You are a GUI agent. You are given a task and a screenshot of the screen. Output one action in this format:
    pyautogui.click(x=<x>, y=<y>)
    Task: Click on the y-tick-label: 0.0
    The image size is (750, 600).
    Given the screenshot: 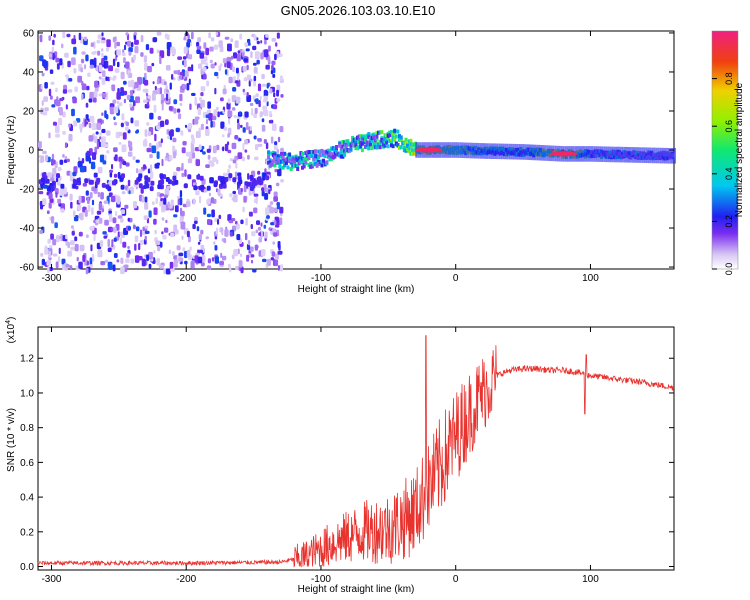 What is the action you would take?
    pyautogui.click(x=27, y=567)
    